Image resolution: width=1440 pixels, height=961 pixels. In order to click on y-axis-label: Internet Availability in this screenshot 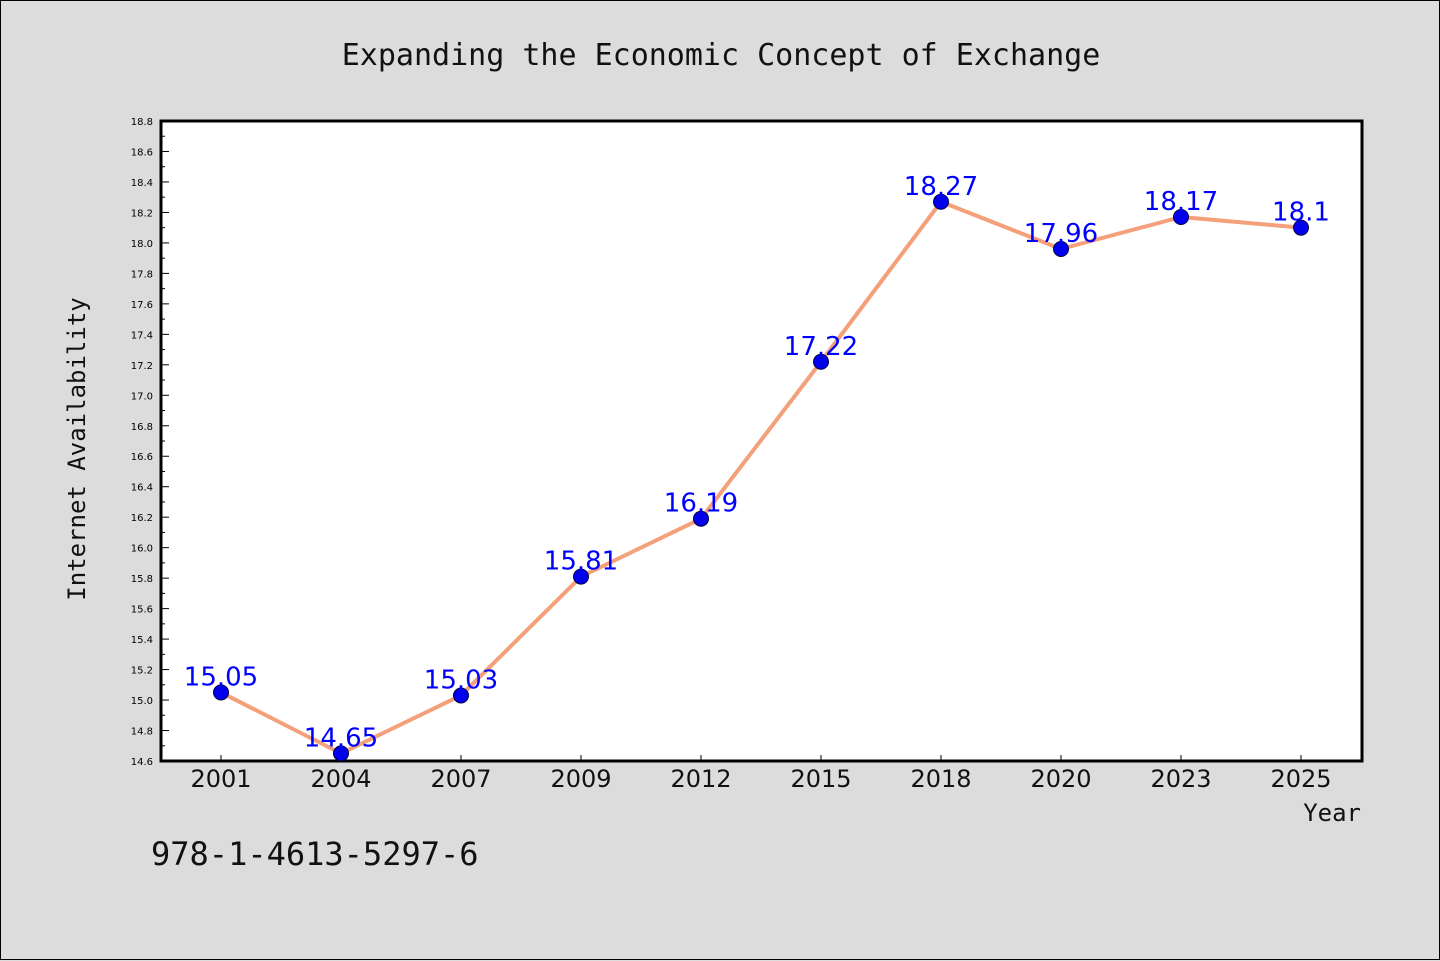, I will do `click(77, 448)`.